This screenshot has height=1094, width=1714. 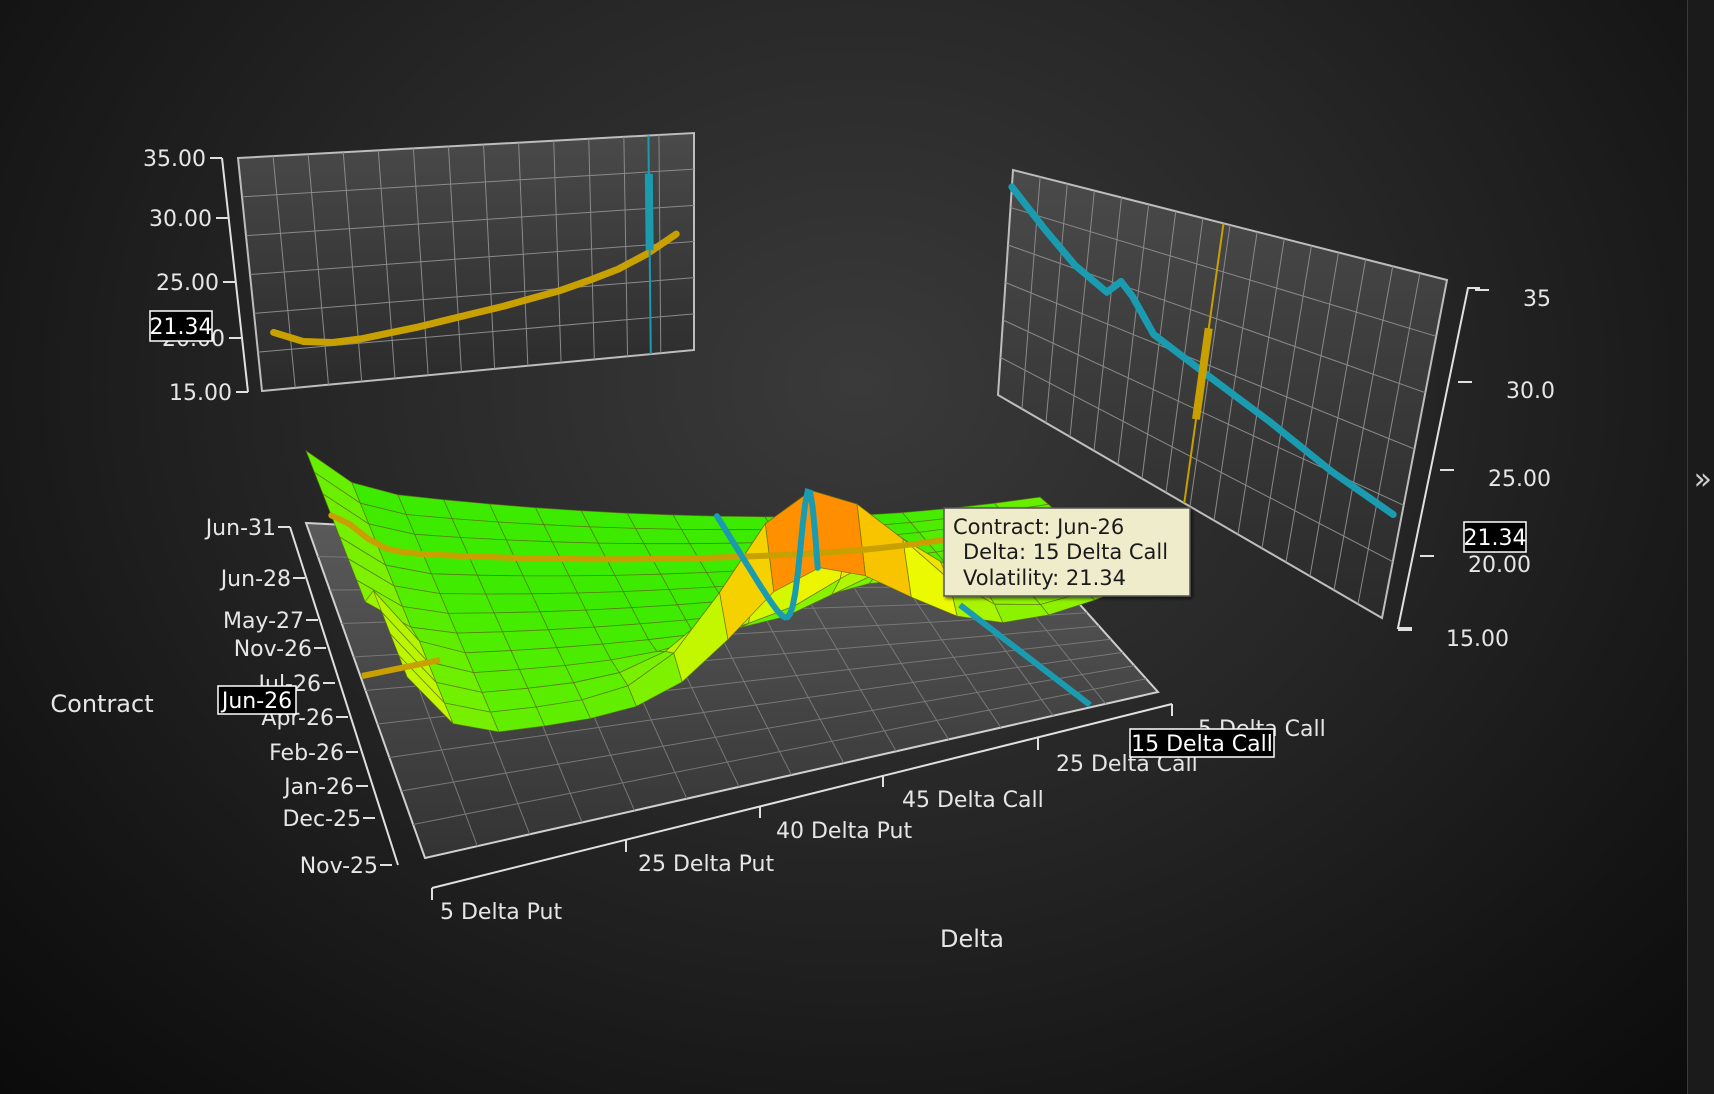 I want to click on delta-highlight: 15 Delta Call, so click(x=1202, y=743).